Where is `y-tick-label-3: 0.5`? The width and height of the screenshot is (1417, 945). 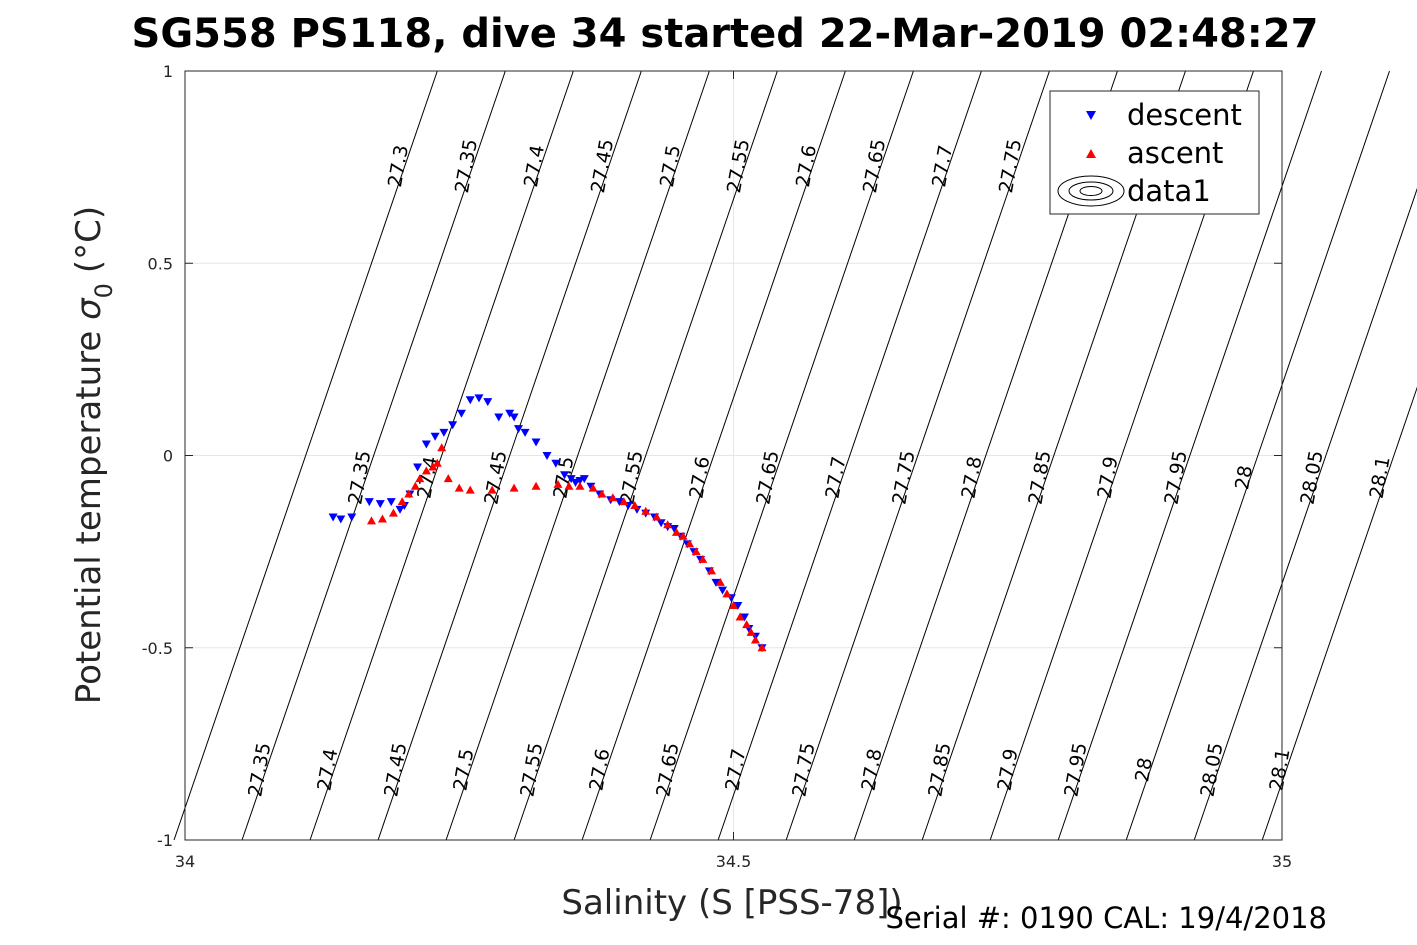
y-tick-label-3: 0.5 is located at coordinates (160, 263).